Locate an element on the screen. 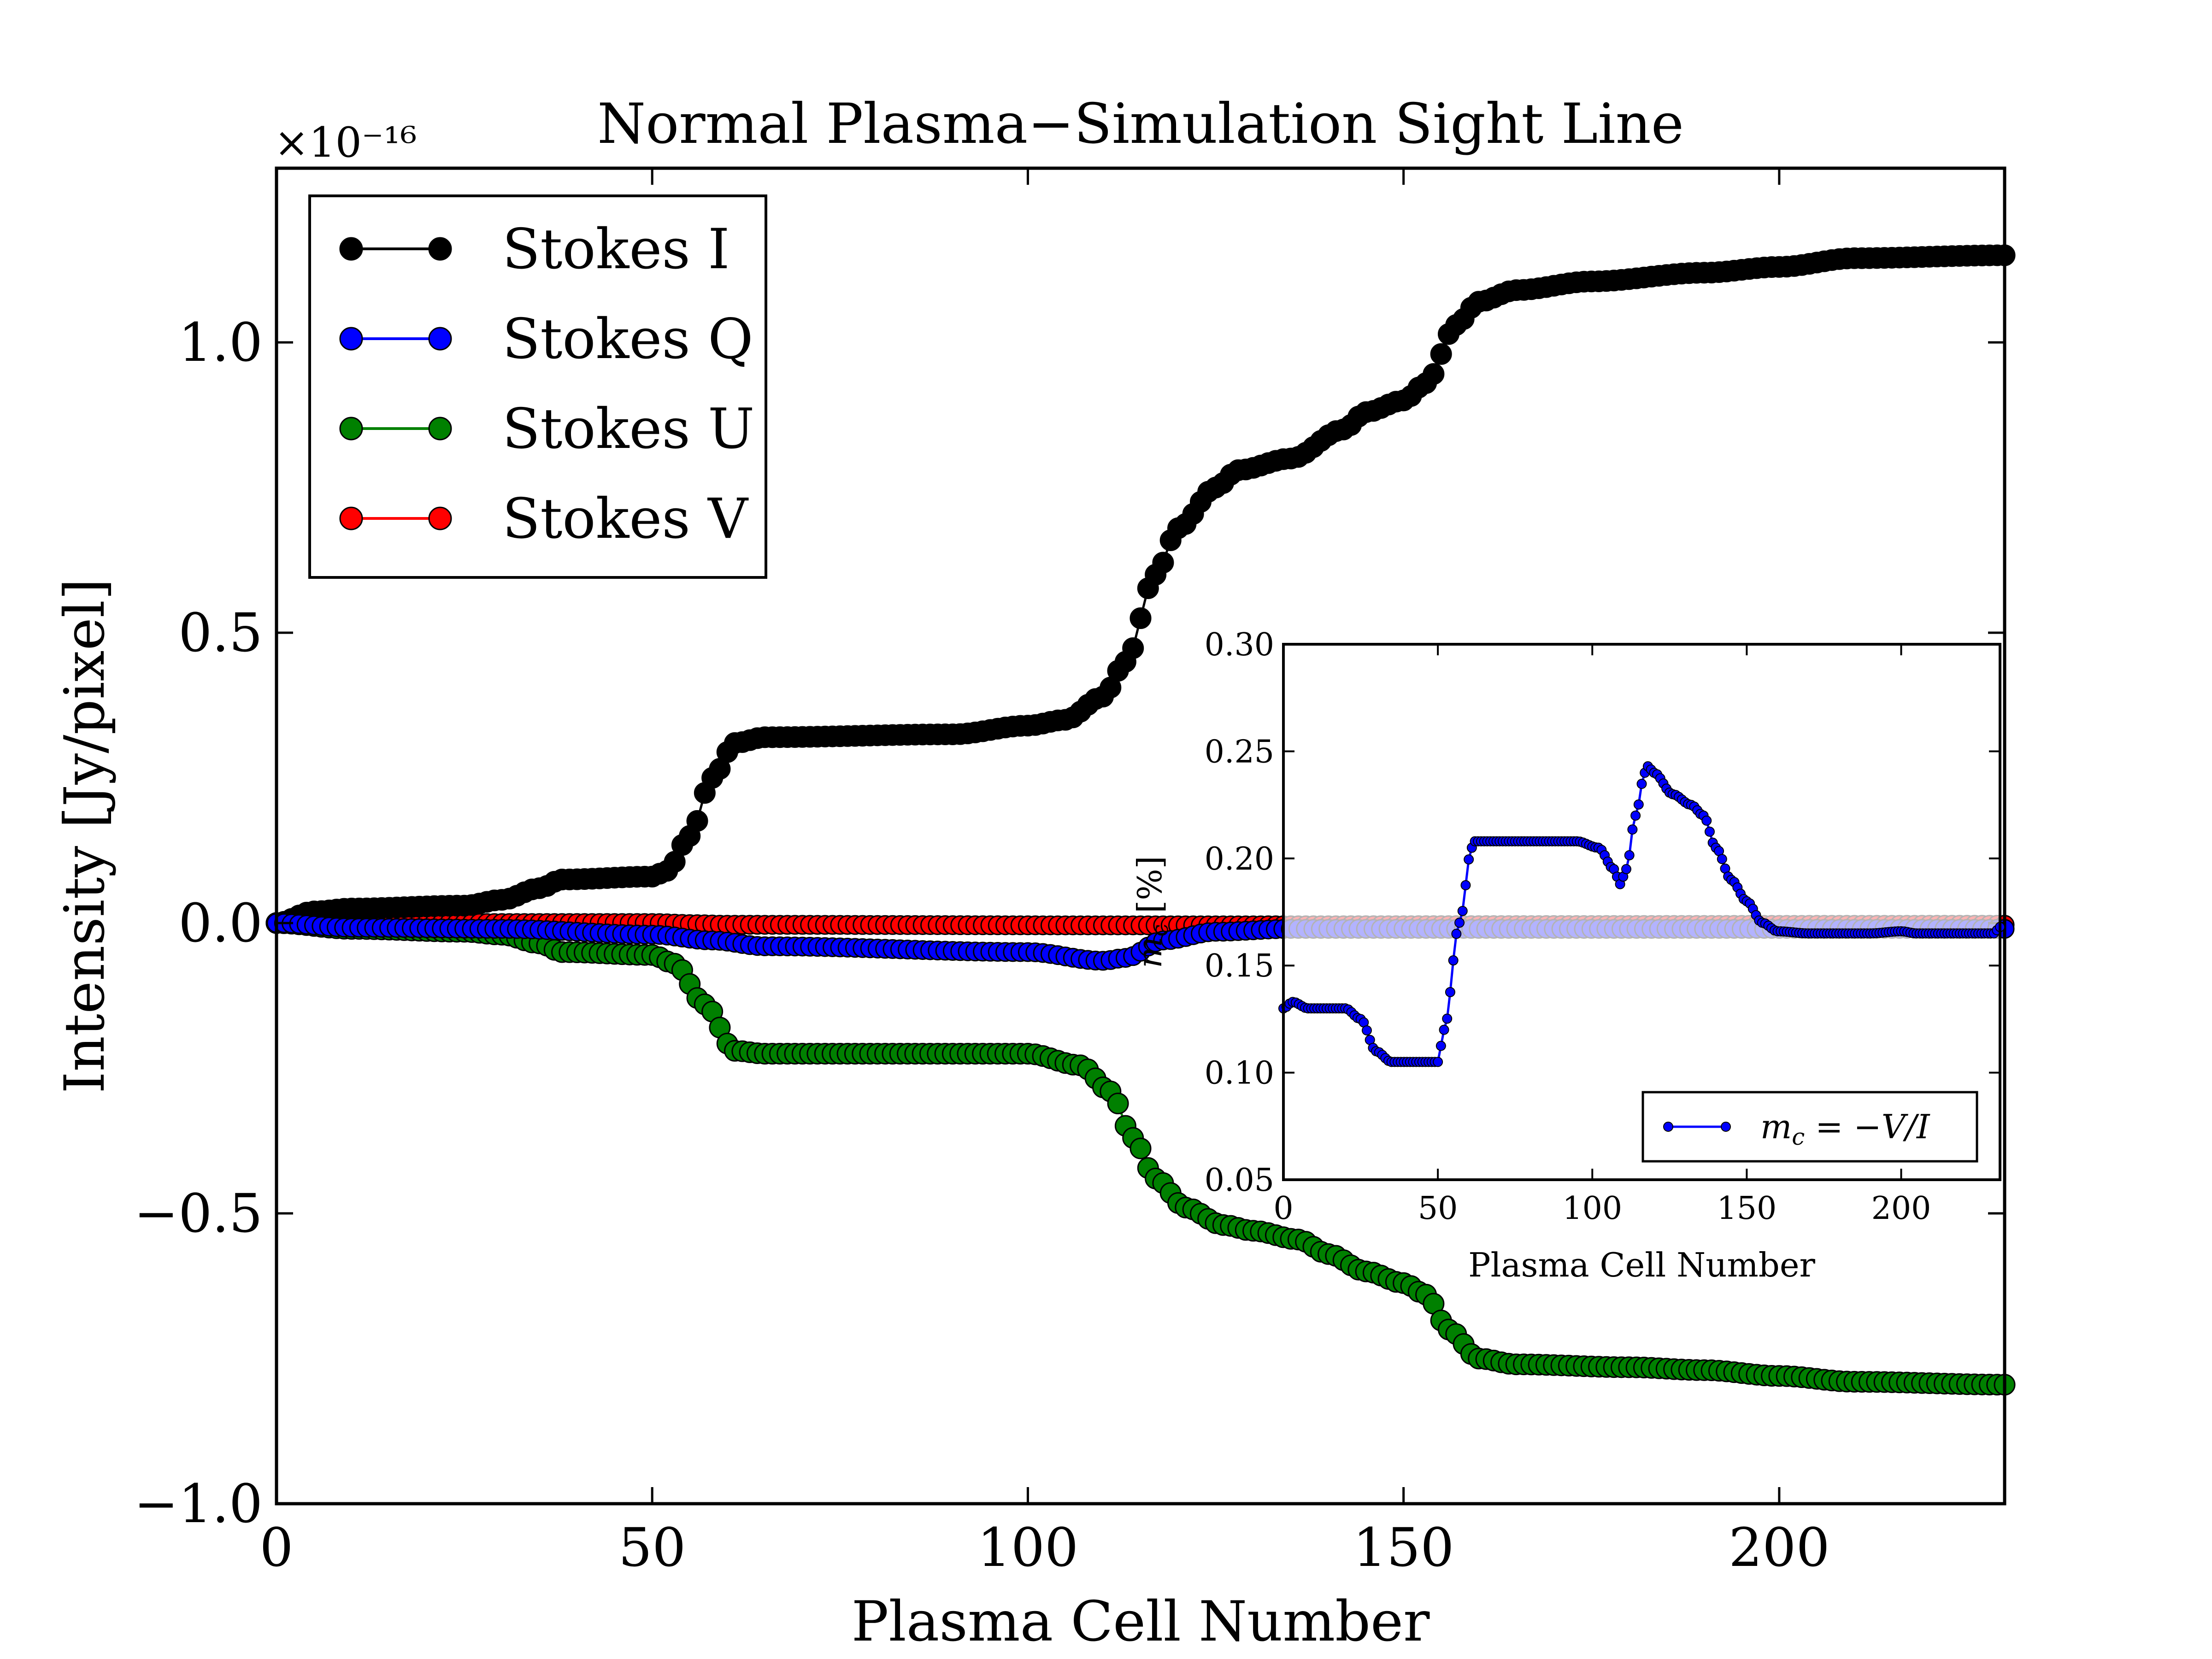 The width and height of the screenshot is (2212, 1659). inset-legend-label-rest: = −V/I is located at coordinates (1867, 1126).